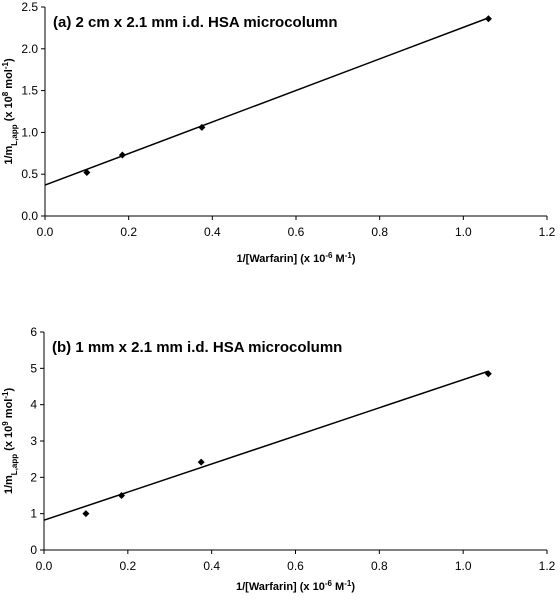  Describe the element at coordinates (33, 477) in the screenshot. I see `y-tick-label: 2` at that location.